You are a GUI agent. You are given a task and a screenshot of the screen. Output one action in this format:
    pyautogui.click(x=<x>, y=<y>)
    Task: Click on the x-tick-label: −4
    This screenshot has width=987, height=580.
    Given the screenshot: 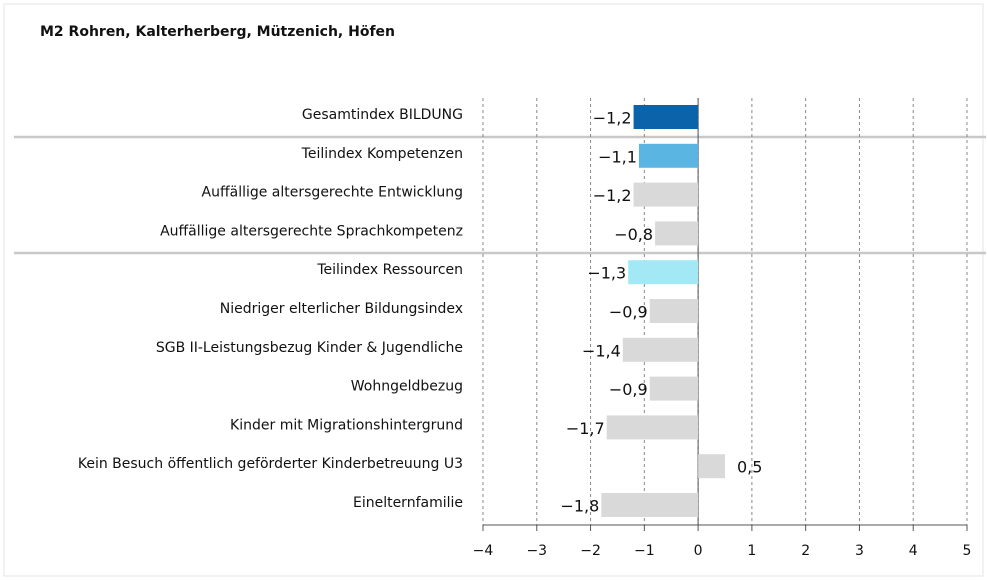 What is the action you would take?
    pyautogui.click(x=483, y=551)
    